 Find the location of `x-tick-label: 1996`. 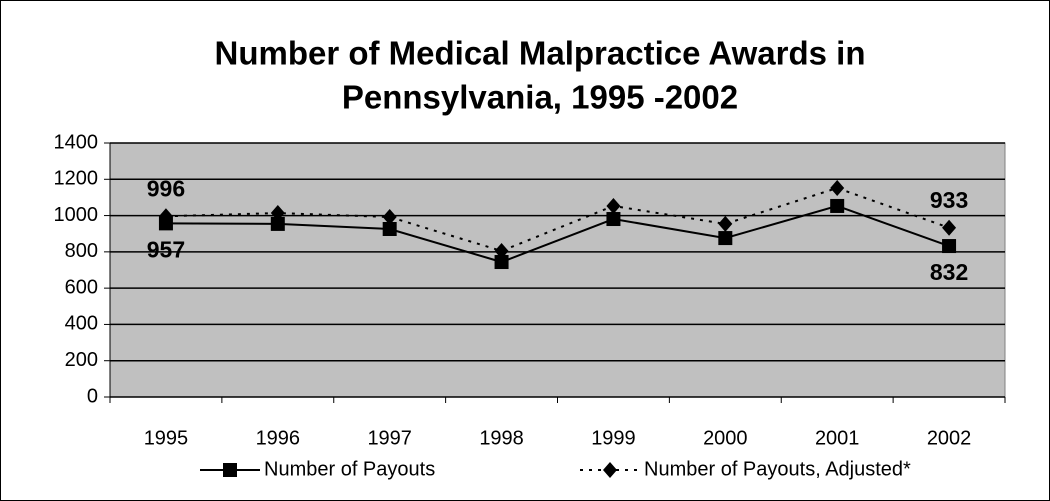

x-tick-label: 1996 is located at coordinates (278, 438).